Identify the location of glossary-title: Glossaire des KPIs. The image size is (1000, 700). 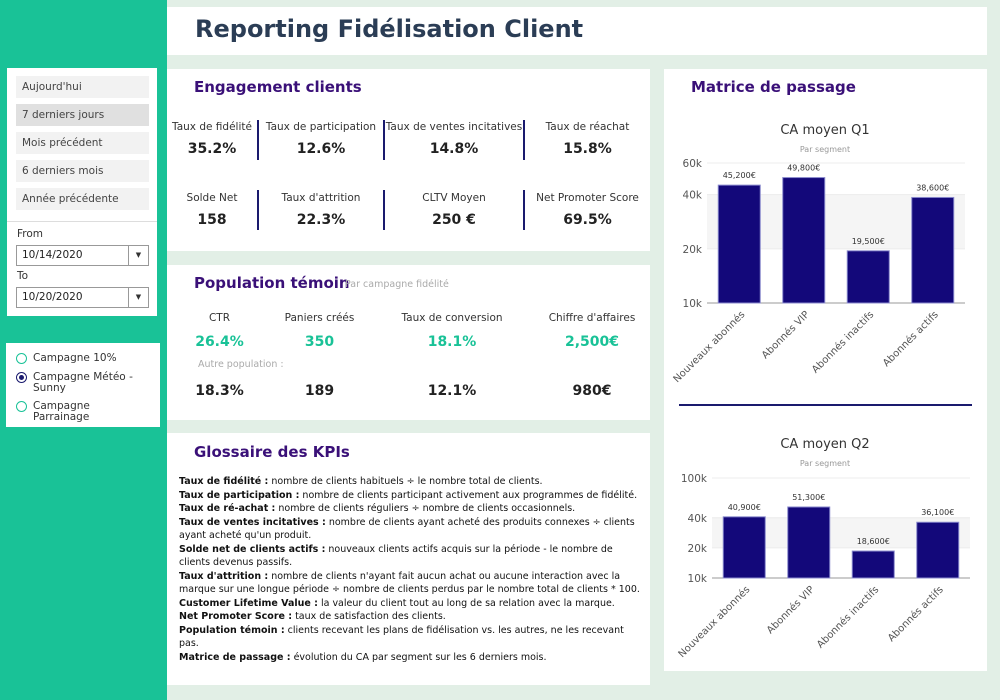
(272, 452).